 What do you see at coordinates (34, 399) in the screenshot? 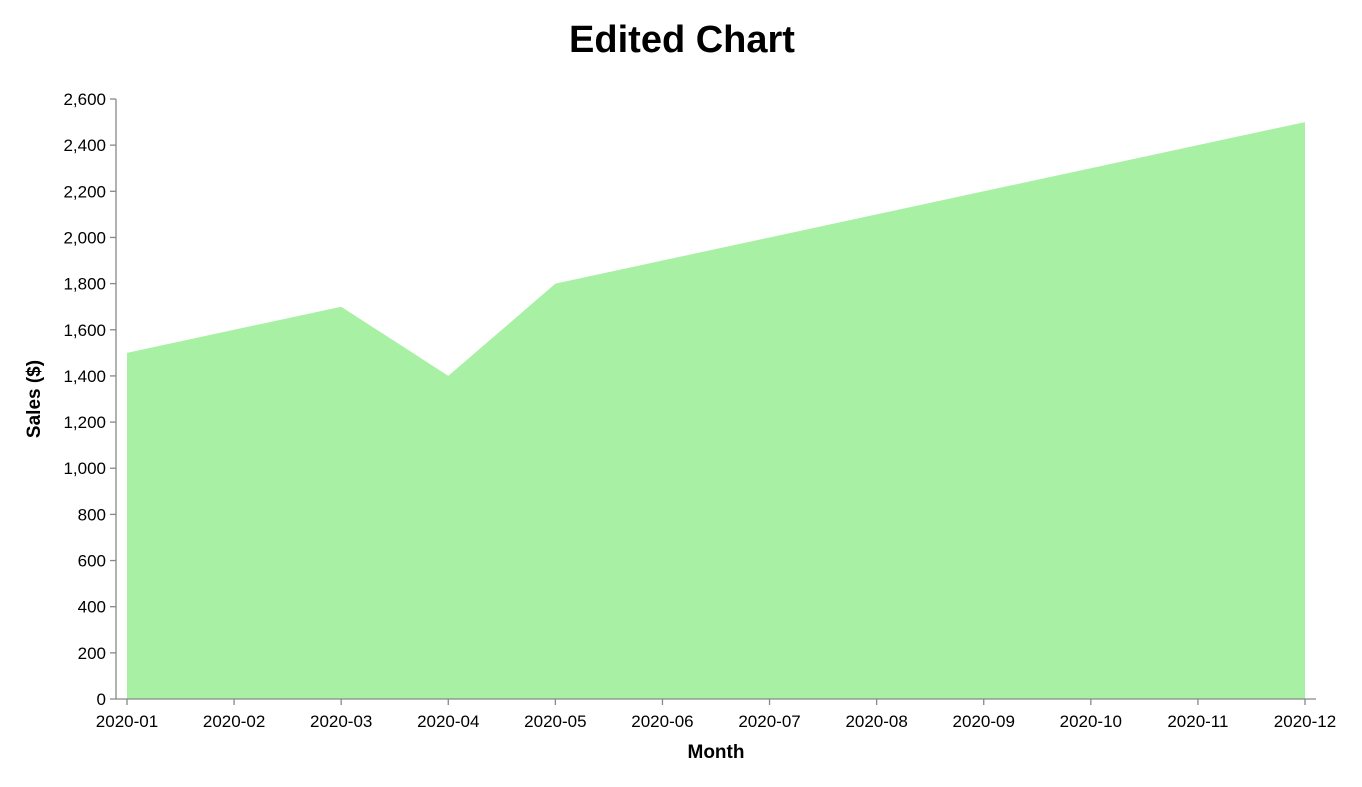
I see `y-axis-title: Sales ($)` at bounding box center [34, 399].